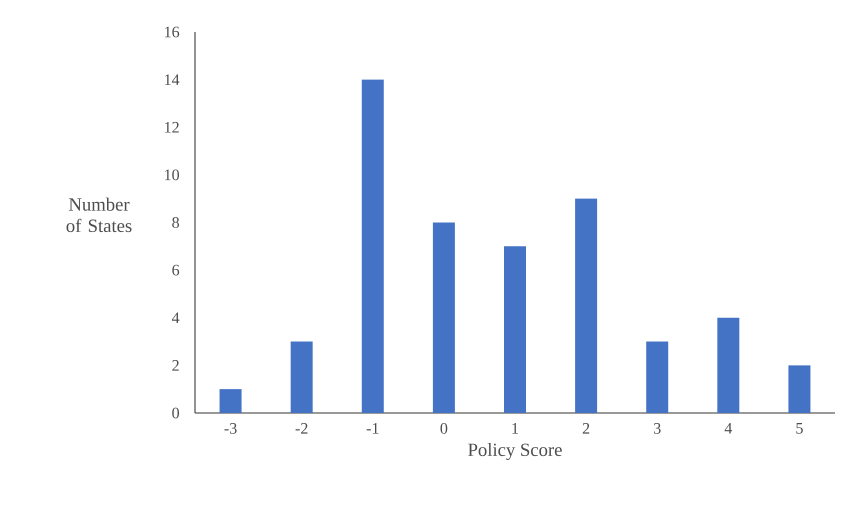  I want to click on y-tick-label: 16, so click(172, 32).